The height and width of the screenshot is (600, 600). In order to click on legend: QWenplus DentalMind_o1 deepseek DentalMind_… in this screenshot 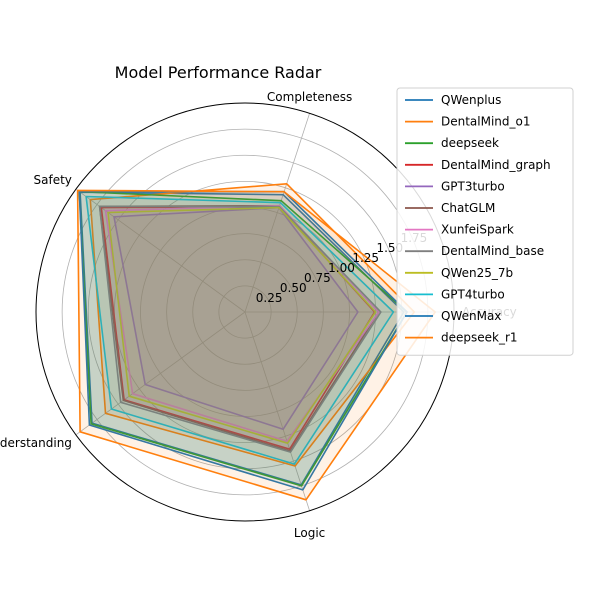, I will do `click(485, 221)`.